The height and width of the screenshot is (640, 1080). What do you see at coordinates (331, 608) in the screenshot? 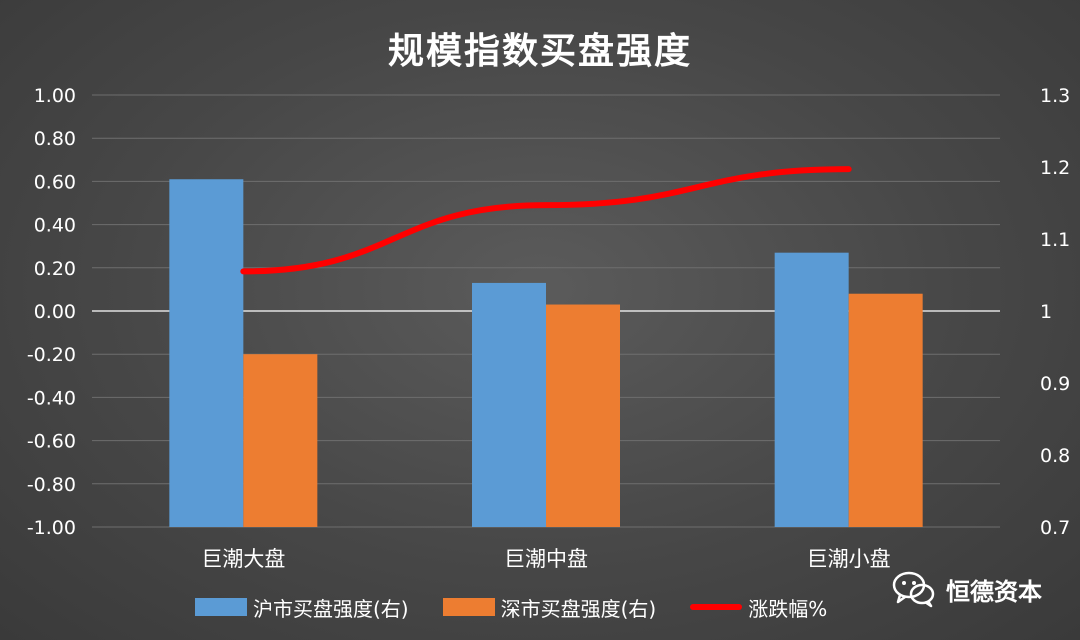
I see `legend-label-sh: 沪市买盘强度(右)` at bounding box center [331, 608].